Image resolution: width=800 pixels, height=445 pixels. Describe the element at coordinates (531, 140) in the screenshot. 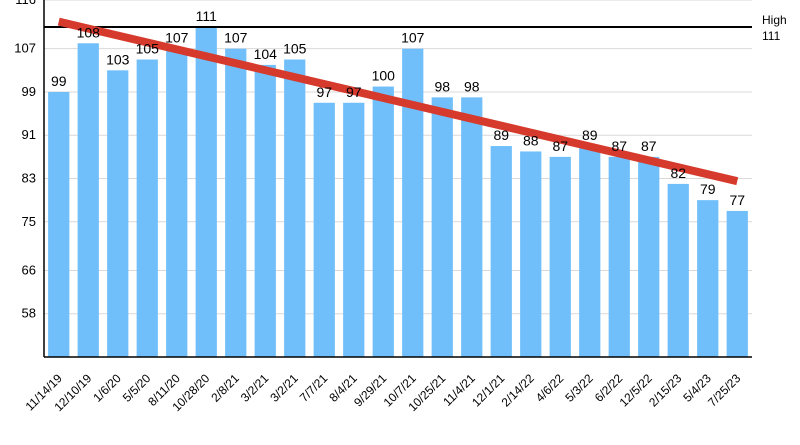

I see `data-label: 88` at that location.